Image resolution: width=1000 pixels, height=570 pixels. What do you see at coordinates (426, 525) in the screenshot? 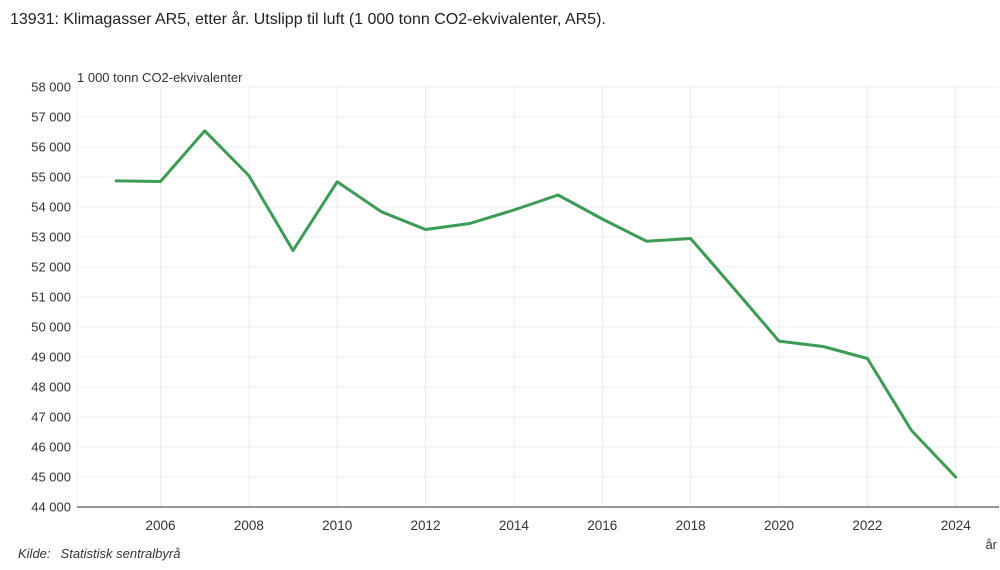
I see `x-tick-label: 2012` at bounding box center [426, 525].